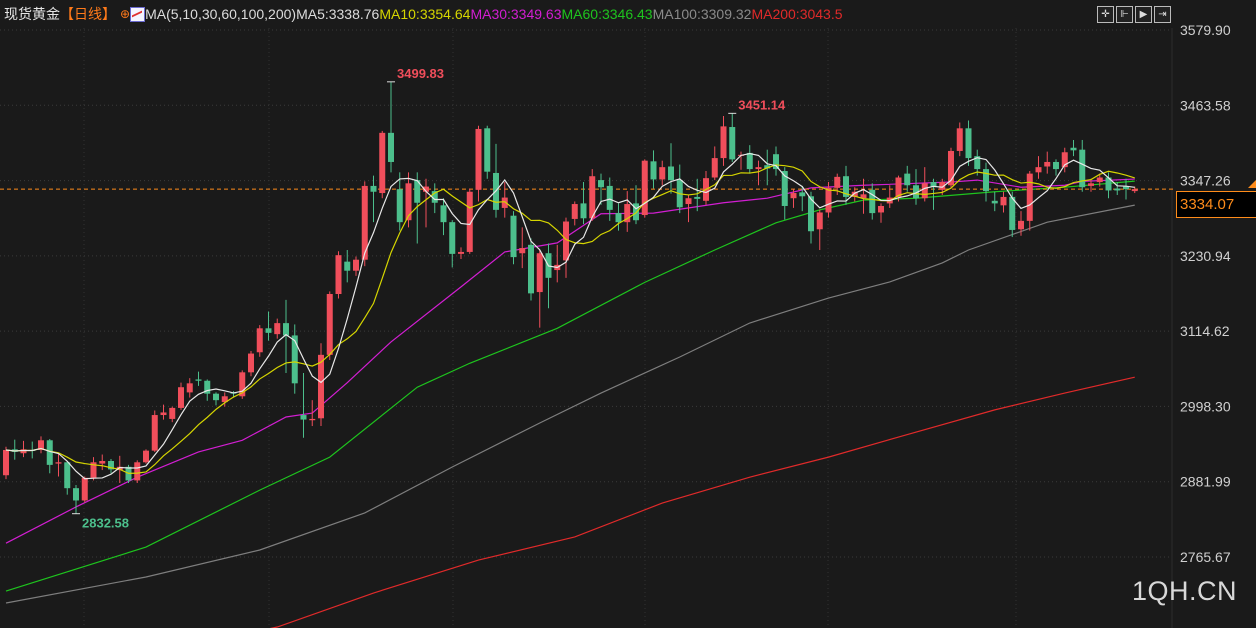 The height and width of the screenshot is (628, 1256). What do you see at coordinates (420, 73) in the screenshot?
I see `extreme-label: 3499.83` at bounding box center [420, 73].